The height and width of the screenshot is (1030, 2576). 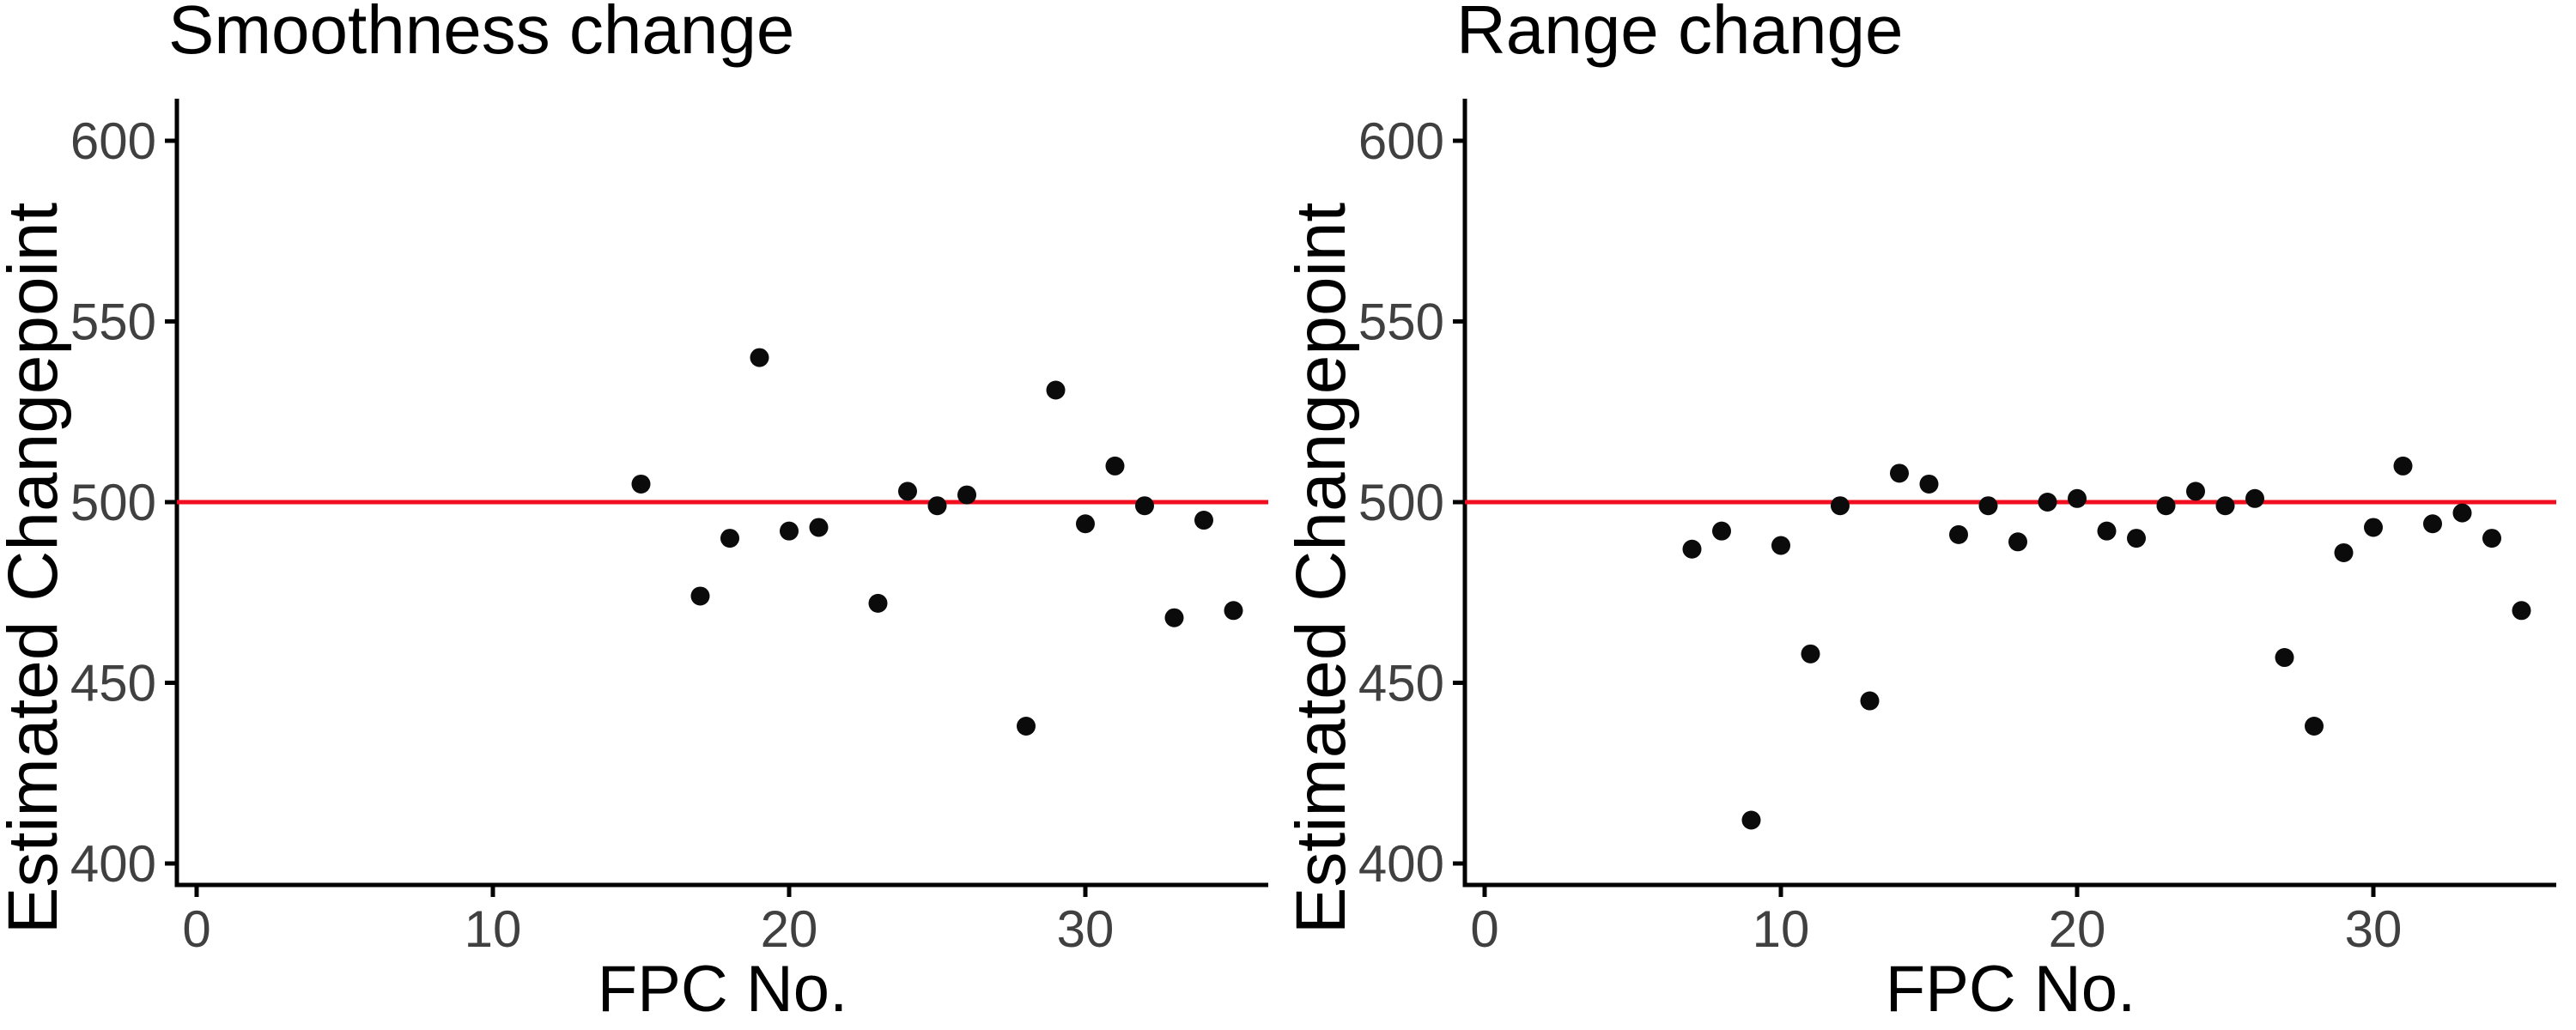 I want to click on panel-title: Smoothness change, so click(x=481, y=34).